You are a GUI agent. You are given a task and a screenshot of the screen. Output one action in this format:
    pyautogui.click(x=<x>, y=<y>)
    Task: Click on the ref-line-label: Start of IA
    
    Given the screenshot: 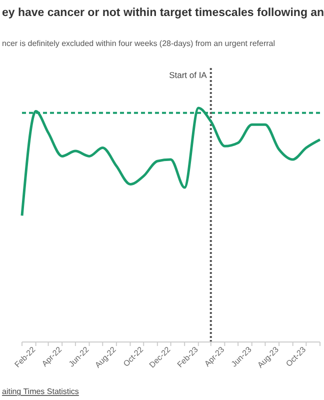 What is the action you would take?
    pyautogui.click(x=188, y=75)
    